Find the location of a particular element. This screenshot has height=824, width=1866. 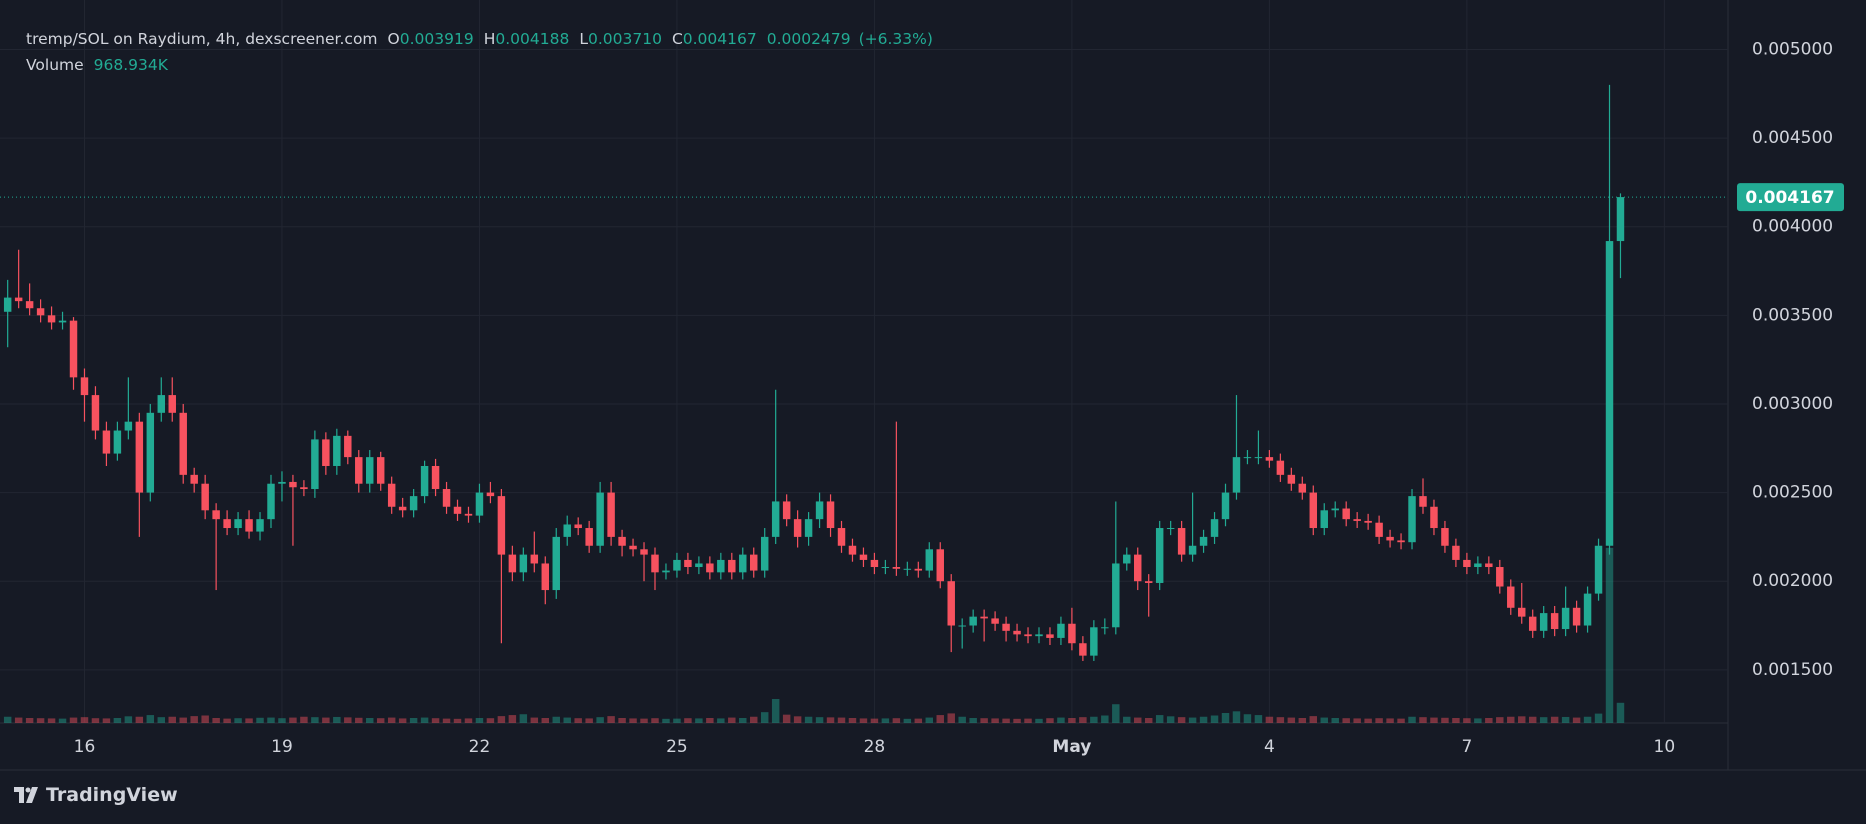

x-tick-label: 16 is located at coordinates (85, 747).